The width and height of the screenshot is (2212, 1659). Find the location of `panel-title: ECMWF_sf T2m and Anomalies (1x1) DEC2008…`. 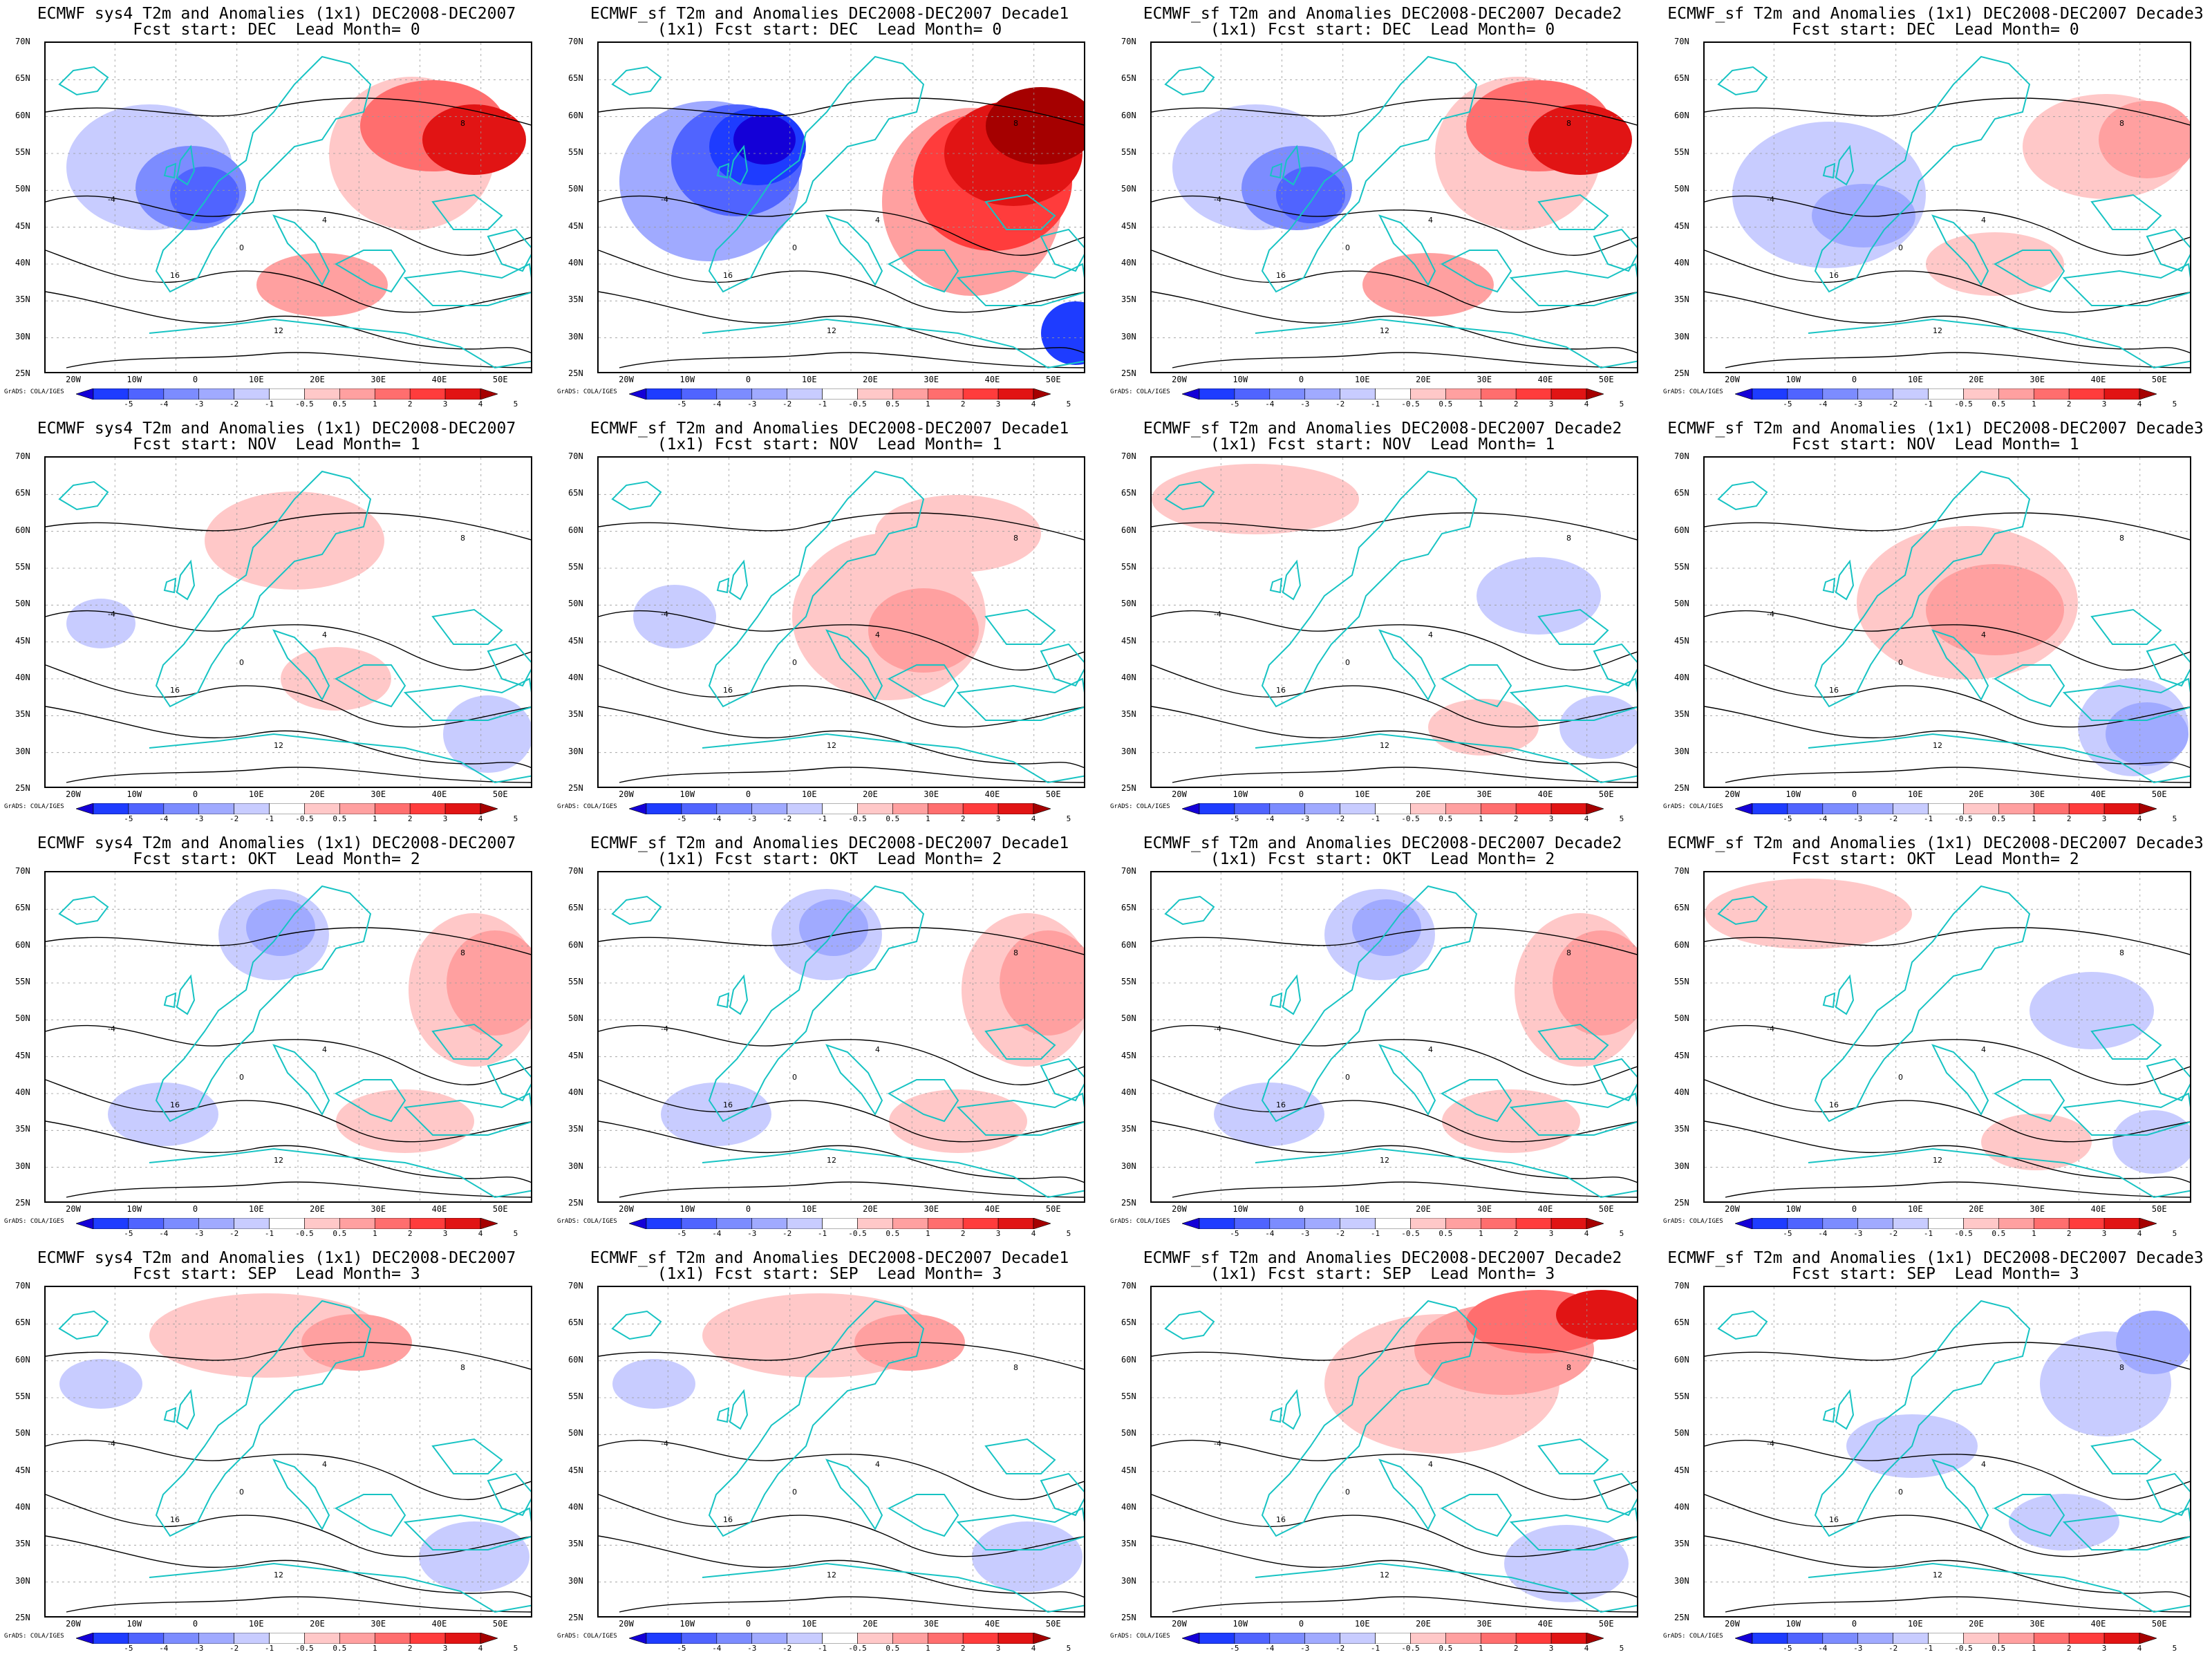

panel-title: ECMWF_sf T2m and Anomalies (1x1) DEC2008… is located at coordinates (1935, 14).